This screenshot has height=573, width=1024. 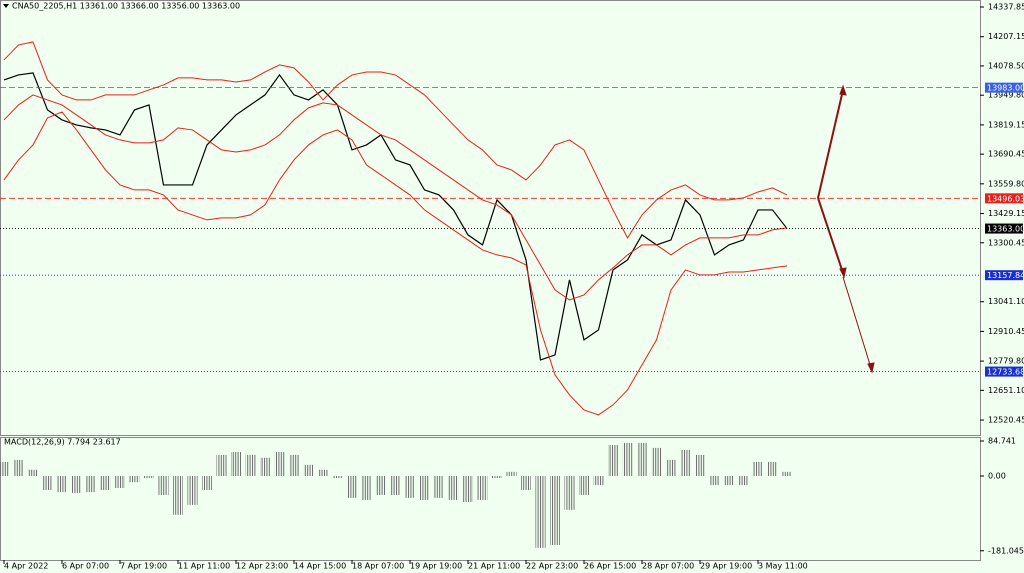 I want to click on x-tick-label: 18 Apr 07:00, so click(x=378, y=566).